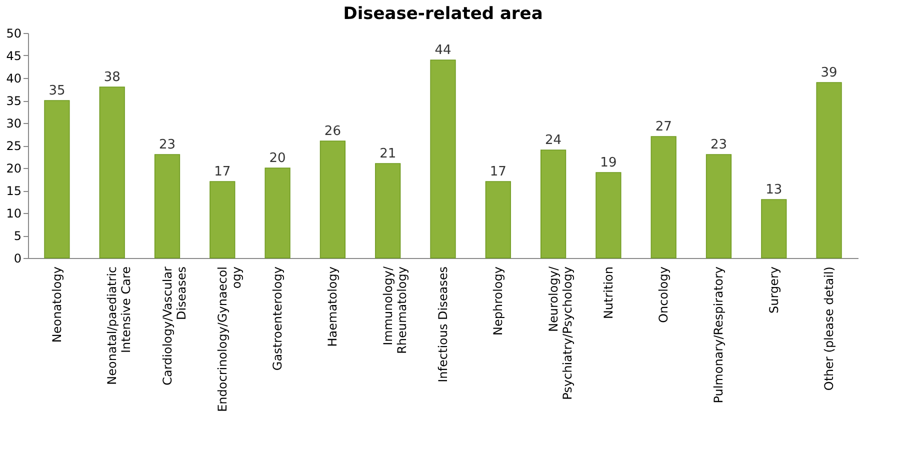 This screenshot has height=462, width=898. I want to click on y-tick-label: 15, so click(14, 191).